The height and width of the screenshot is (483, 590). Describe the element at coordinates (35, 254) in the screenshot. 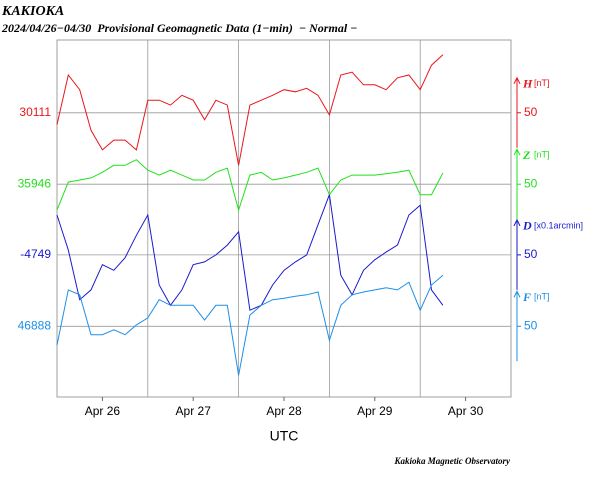

I see `y-tick-label: -4749` at that location.